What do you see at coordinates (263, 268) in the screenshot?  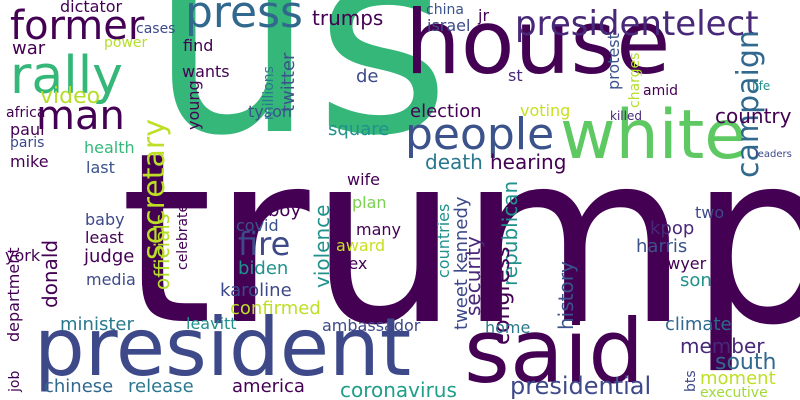 I see `word-biden: biden` at bounding box center [263, 268].